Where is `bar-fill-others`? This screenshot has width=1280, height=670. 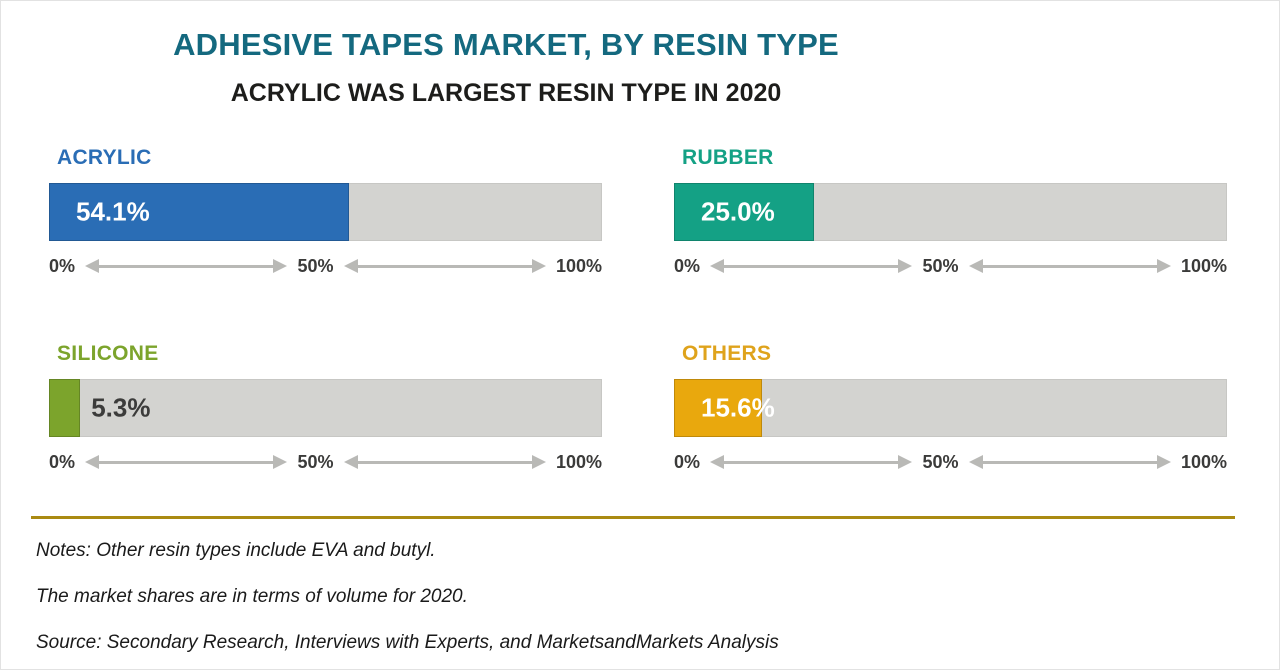
bar-fill-others is located at coordinates (718, 408).